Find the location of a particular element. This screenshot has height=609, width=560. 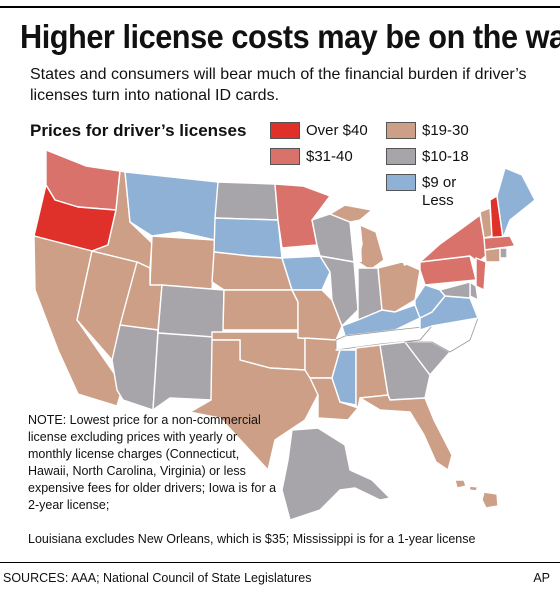

state-new-york is located at coordinates (453, 238).